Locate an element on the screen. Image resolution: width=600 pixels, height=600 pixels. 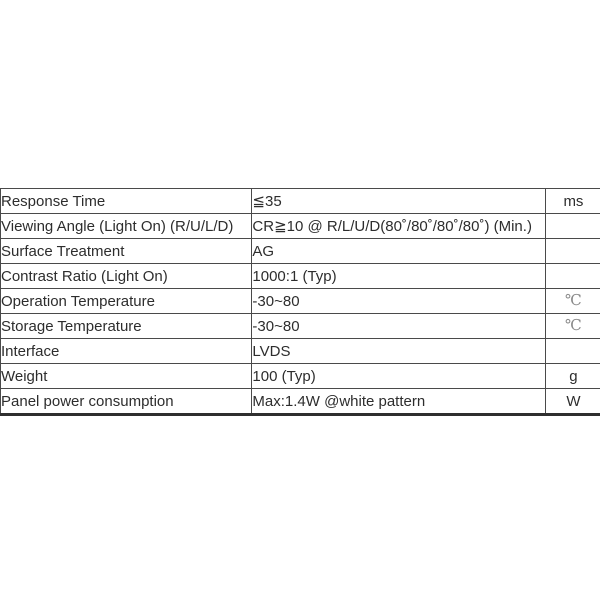
spec-value-cell: CR≧10 @ R/L/U/D(80˚/80˚/80˚/80˚) (Min.) is located at coordinates (398, 226).